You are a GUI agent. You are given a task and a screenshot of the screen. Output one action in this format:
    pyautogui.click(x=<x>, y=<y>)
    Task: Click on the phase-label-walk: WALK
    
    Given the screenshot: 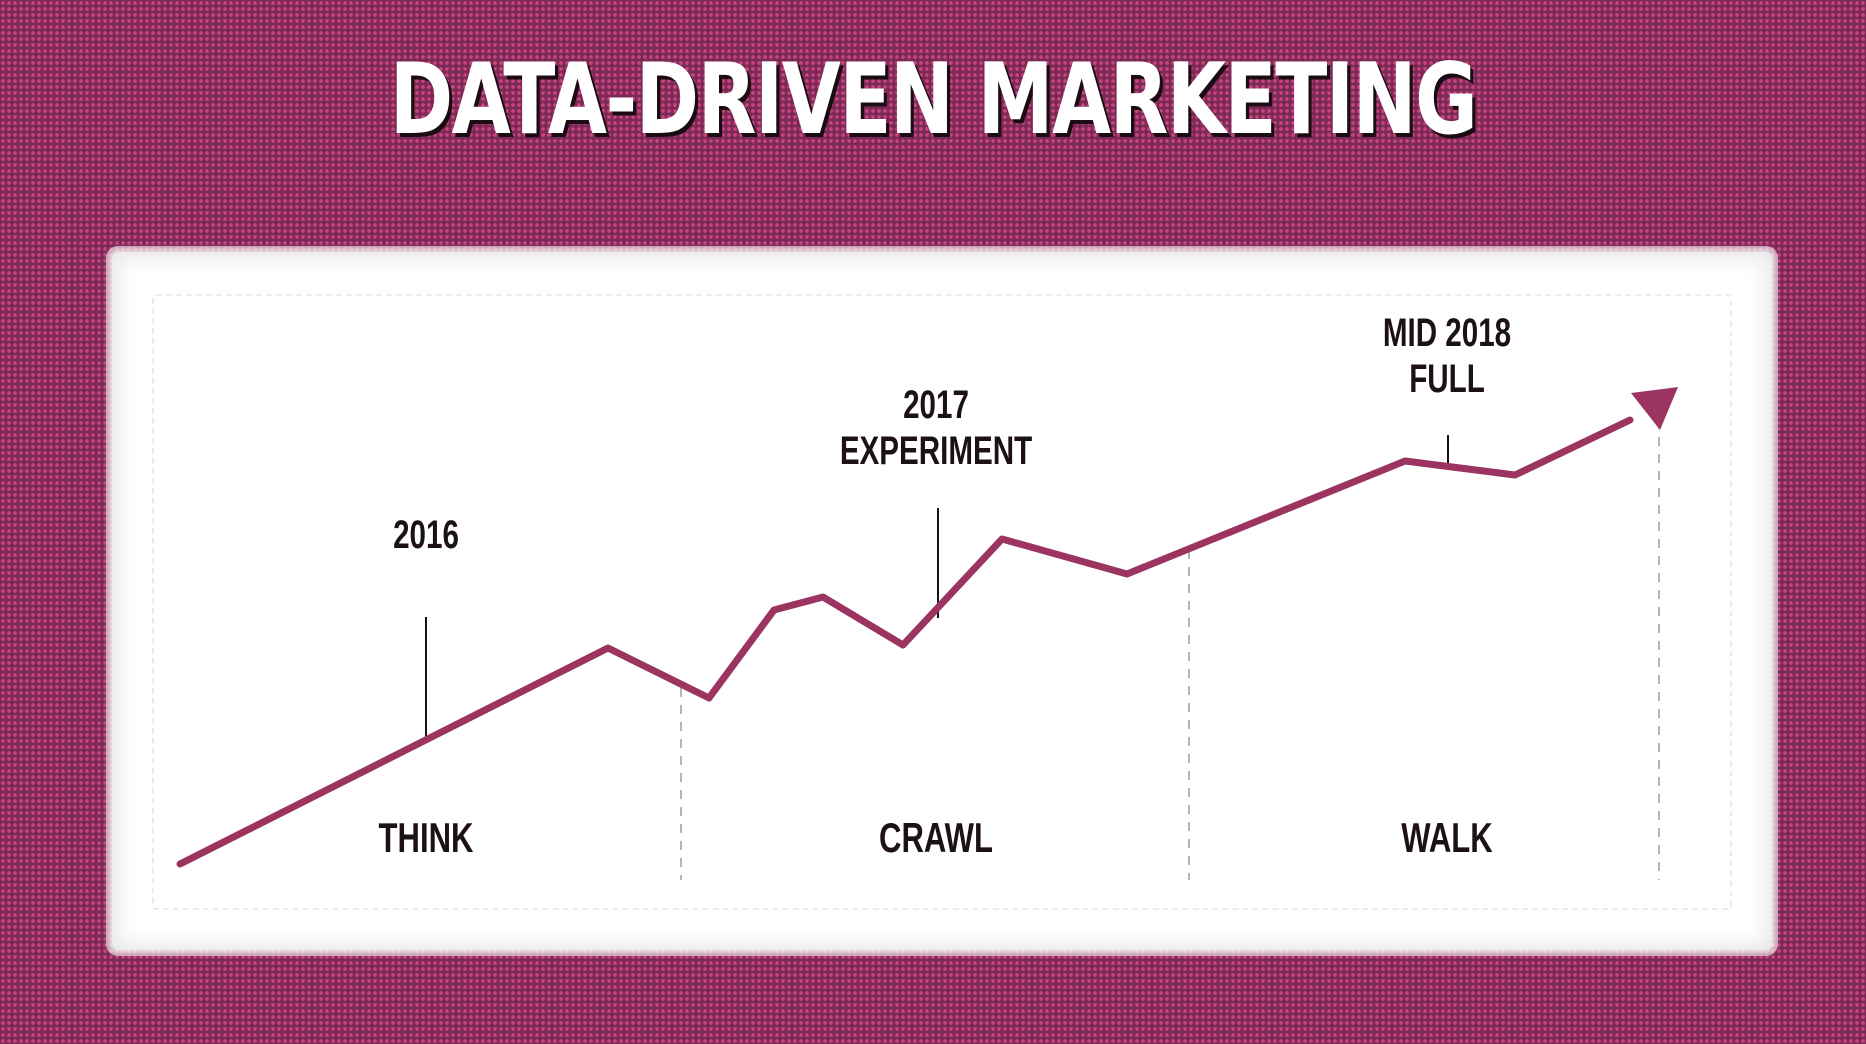 What is the action you would take?
    pyautogui.click(x=1447, y=837)
    